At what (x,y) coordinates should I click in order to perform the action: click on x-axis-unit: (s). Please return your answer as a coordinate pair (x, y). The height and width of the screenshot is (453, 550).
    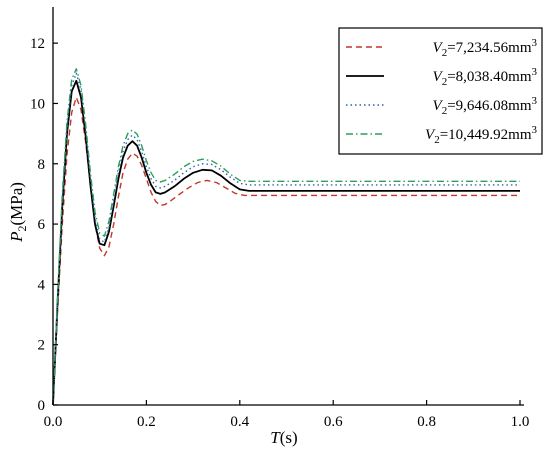
    Looking at the image, I should click on (289, 437).